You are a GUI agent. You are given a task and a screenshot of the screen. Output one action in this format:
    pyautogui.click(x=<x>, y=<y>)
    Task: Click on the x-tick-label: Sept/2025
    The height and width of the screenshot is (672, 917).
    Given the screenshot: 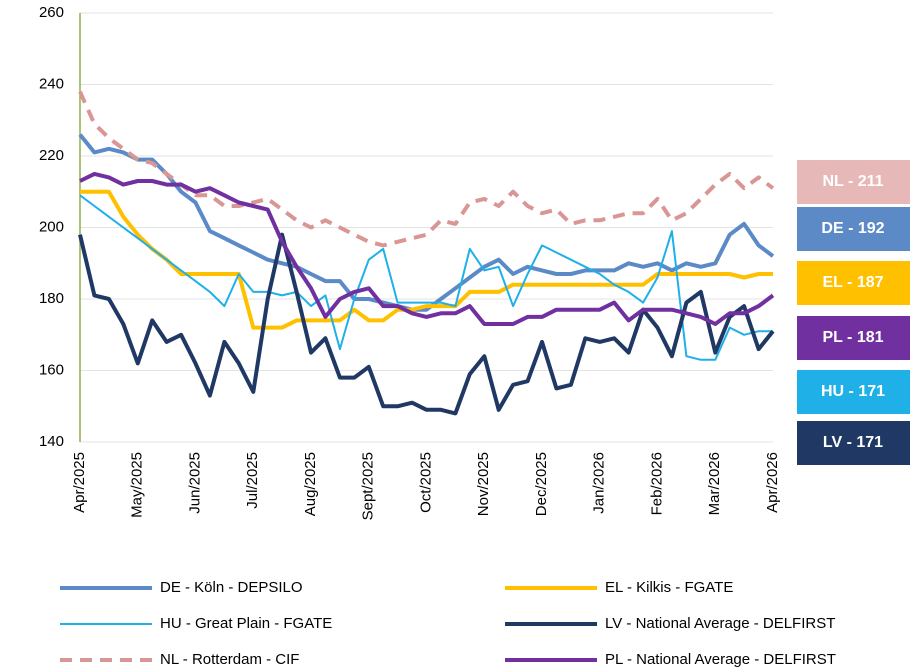 What is the action you would take?
    pyautogui.click(x=368, y=486)
    